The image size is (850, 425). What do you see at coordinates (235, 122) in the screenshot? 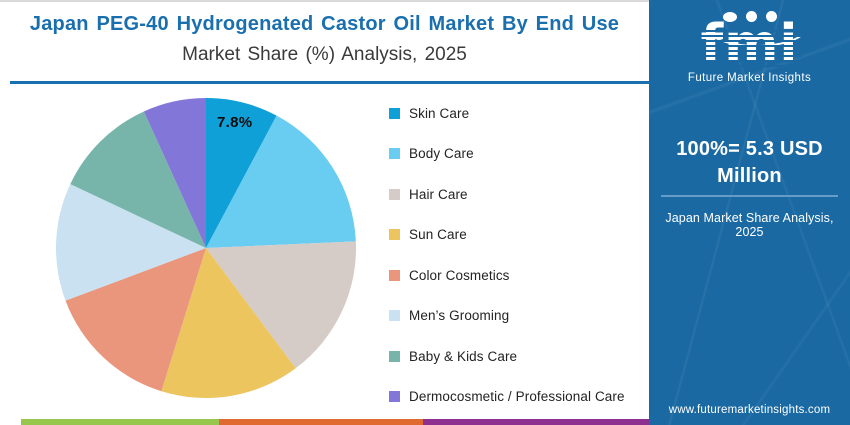
I see `pie-annotation: 7.8%` at bounding box center [235, 122].